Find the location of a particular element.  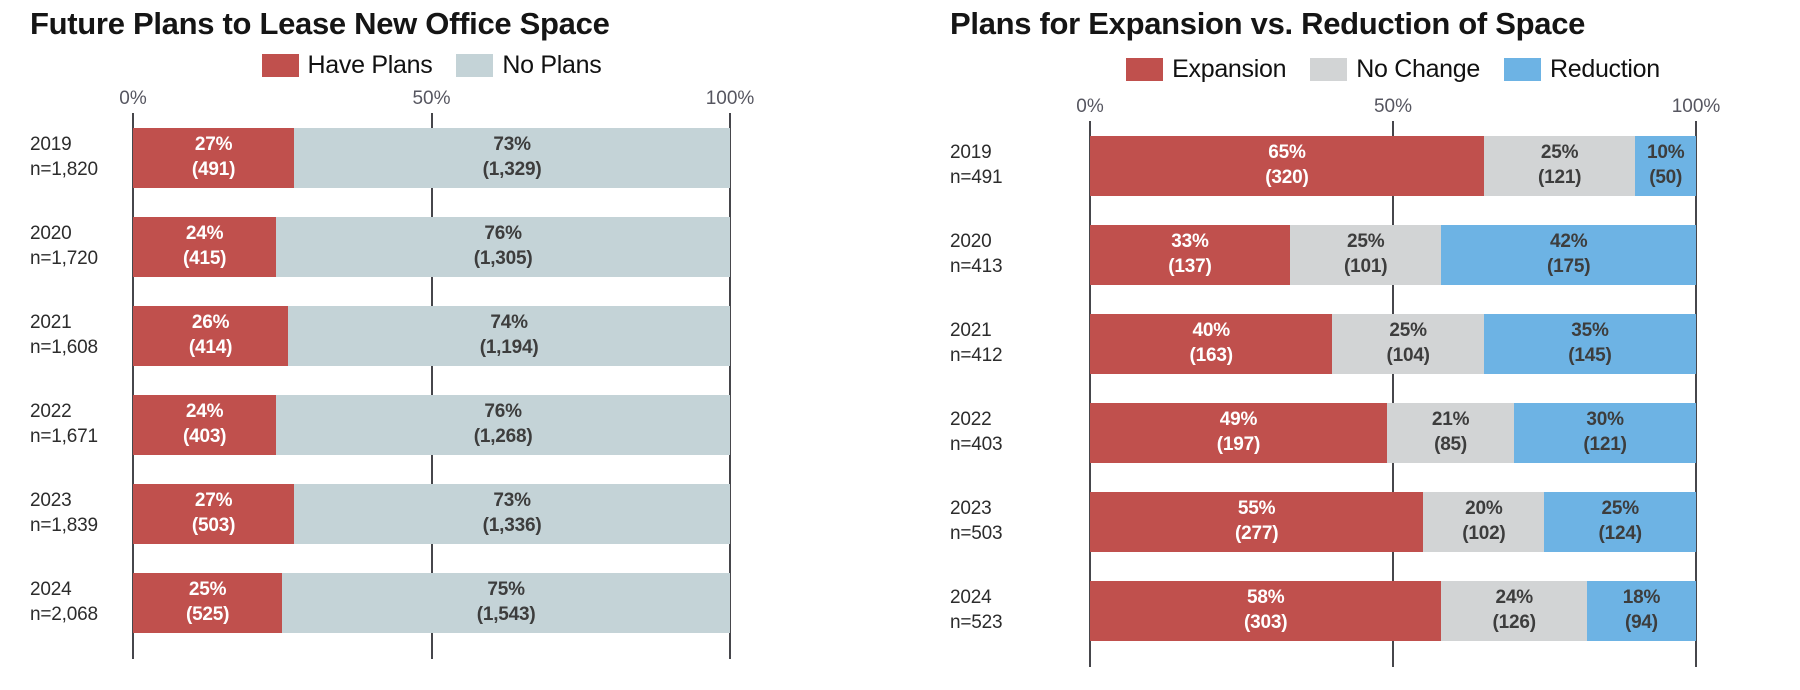

legend: Have Plans No Plans is located at coordinates (431, 65).